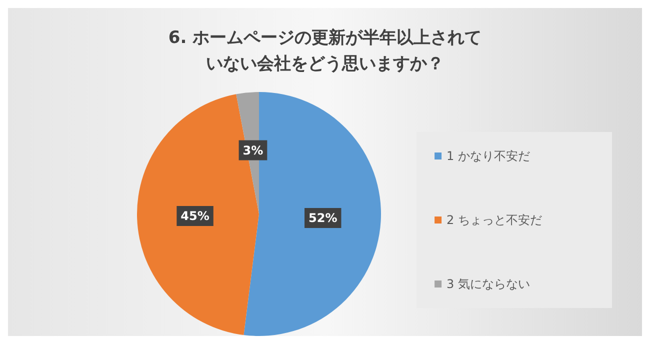  I want to click on chart-title: 6. ホームページの更新が半年以上されていない会社をどう思いますか？, so click(325, 51).